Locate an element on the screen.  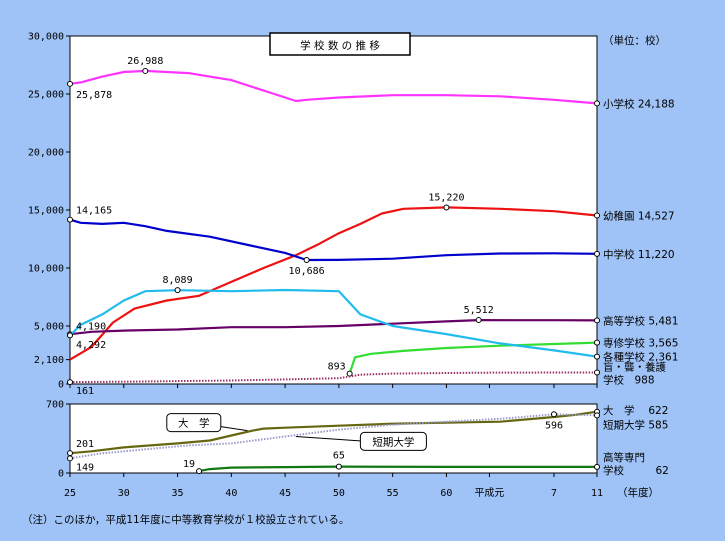
x-tick-label: 55 is located at coordinates (393, 493).